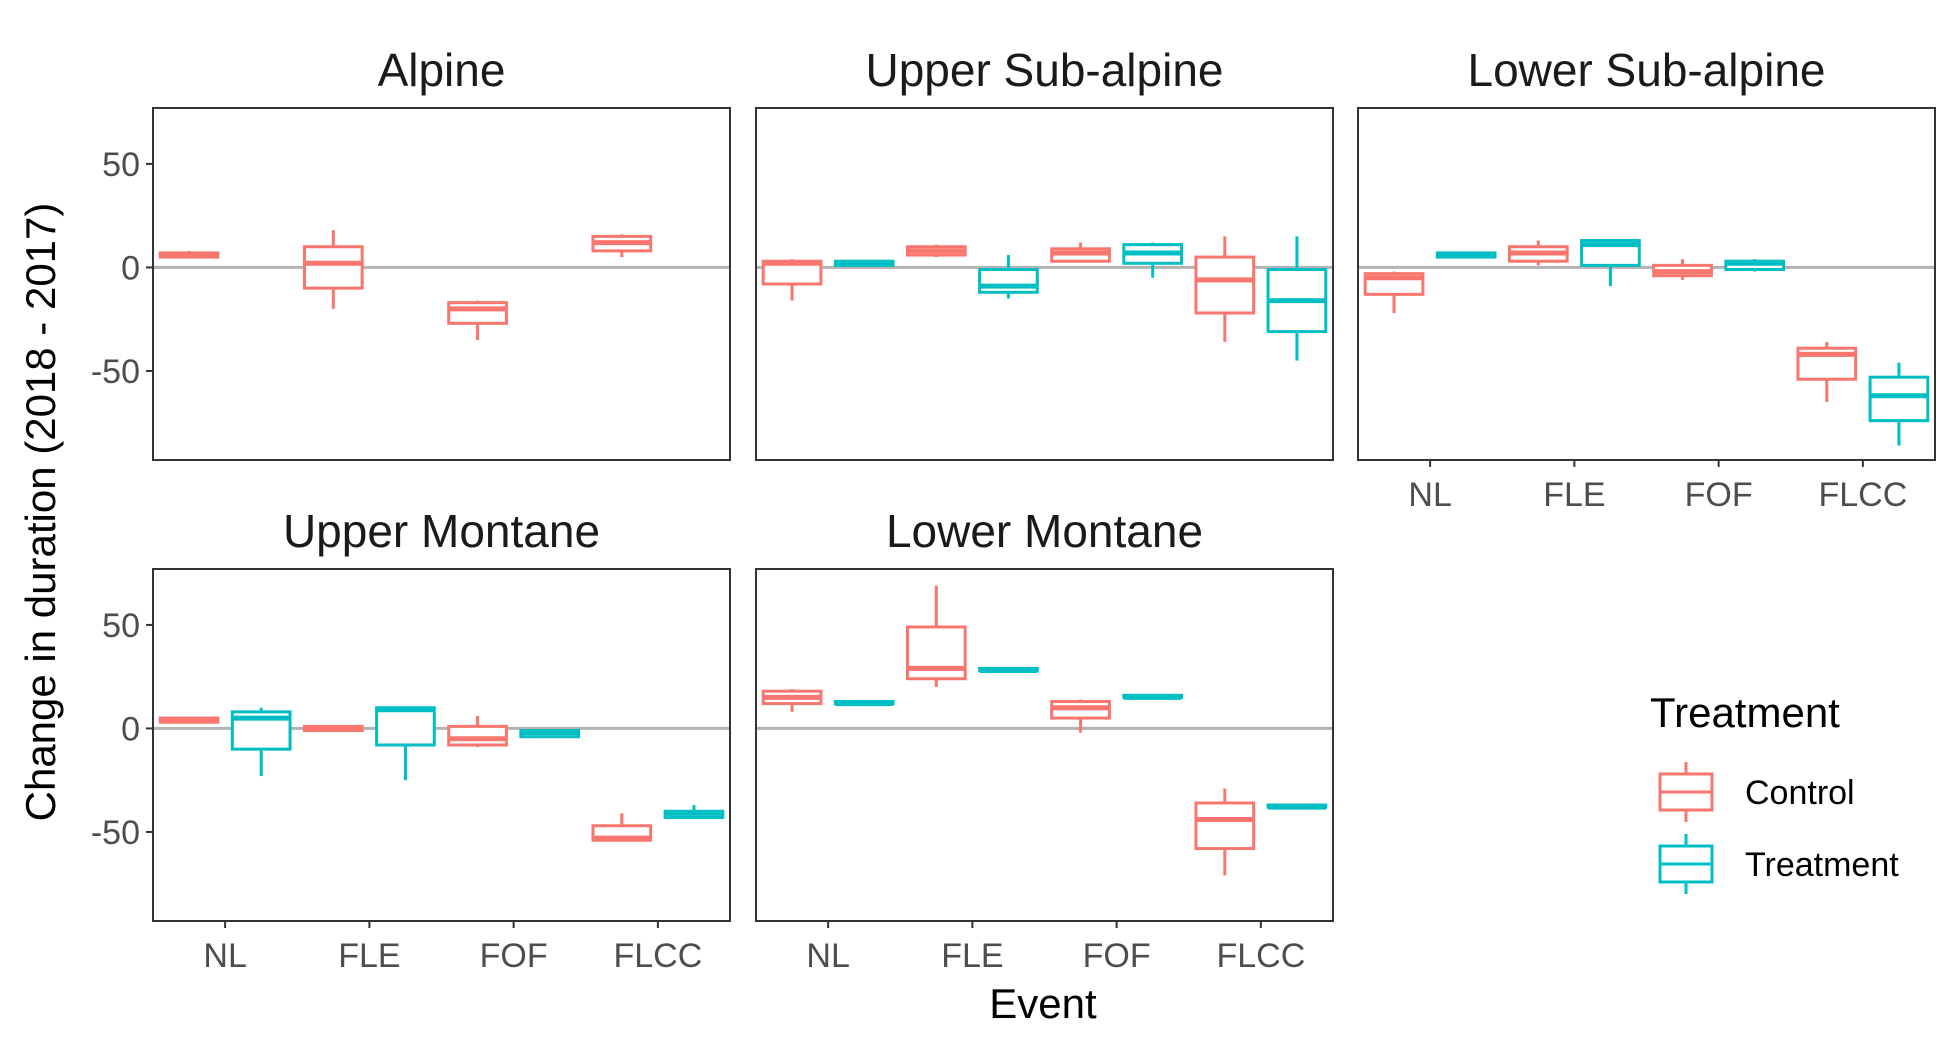 The image size is (1950, 1050). What do you see at coordinates (441, 531) in the screenshot?
I see `panel-title: Upper Montane` at bounding box center [441, 531].